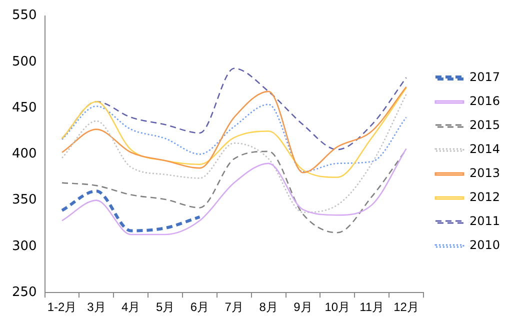 The image size is (514, 322). I want to click on x-tick-label: 7月, so click(234, 307).